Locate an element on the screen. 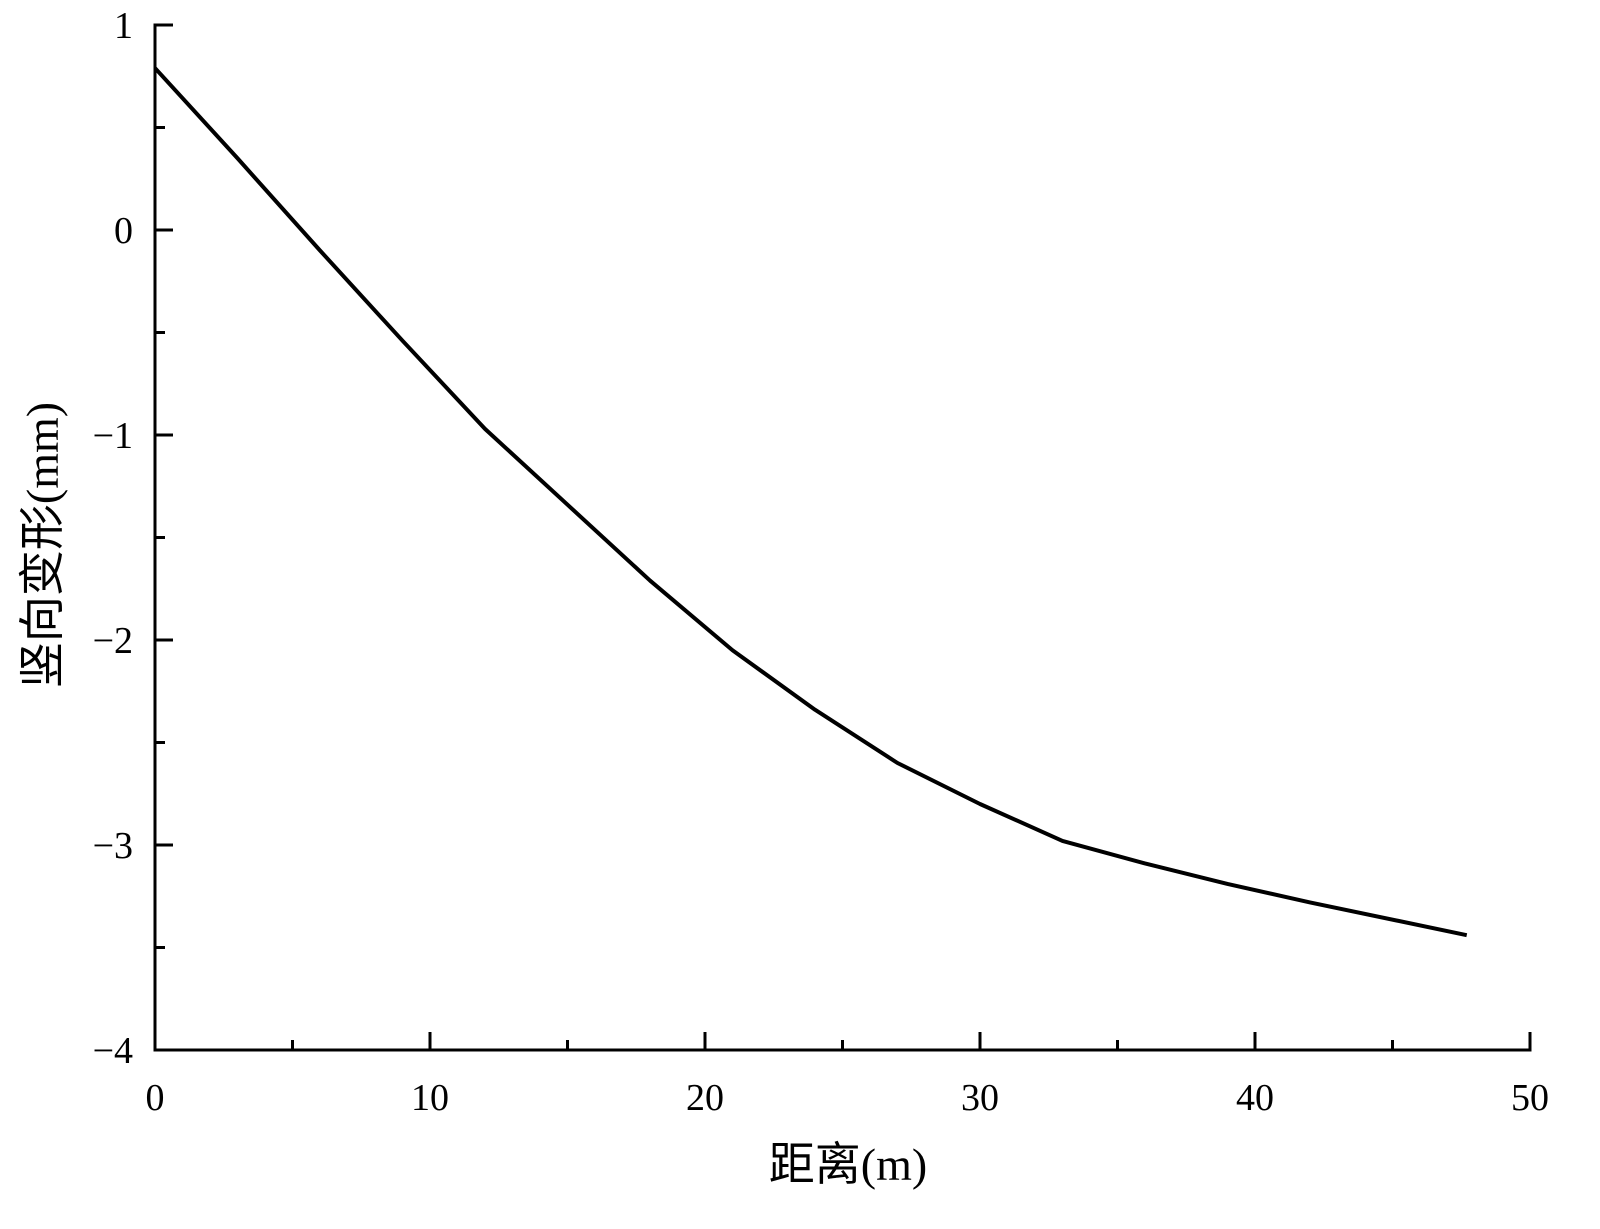 Image resolution: width=1600 pixels, height=1229 pixels. x-tick-label: 0 is located at coordinates (155, 1098).